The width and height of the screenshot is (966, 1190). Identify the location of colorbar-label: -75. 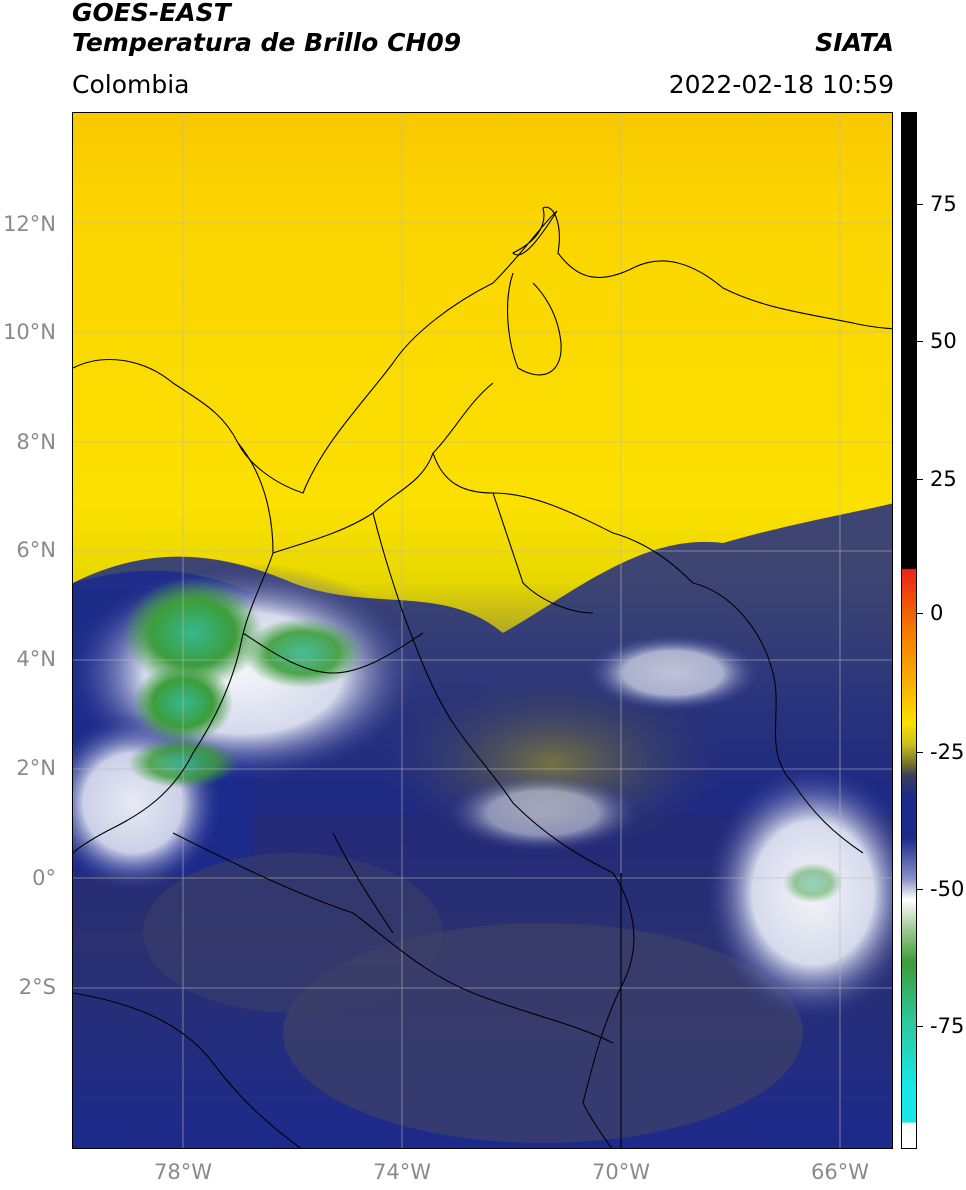
(947, 1026).